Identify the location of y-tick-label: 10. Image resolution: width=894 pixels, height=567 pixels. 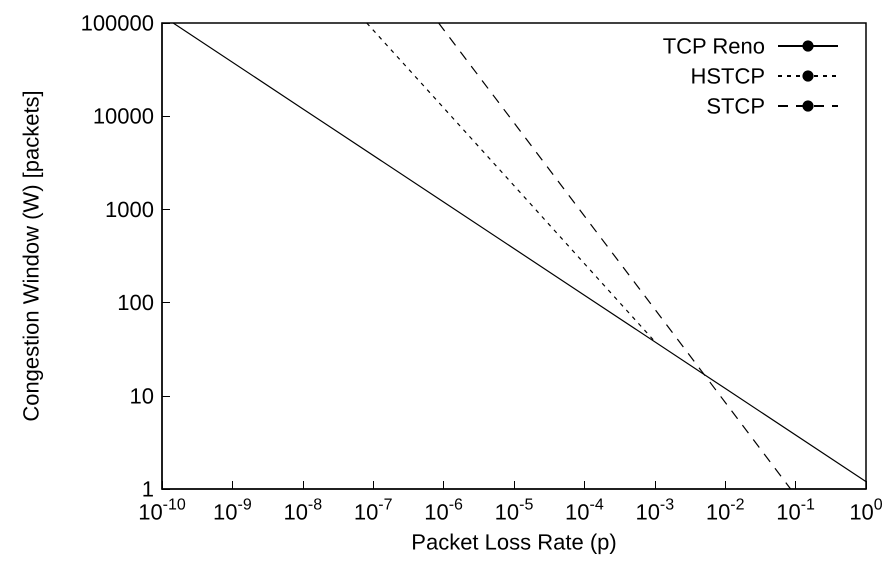
(142, 395).